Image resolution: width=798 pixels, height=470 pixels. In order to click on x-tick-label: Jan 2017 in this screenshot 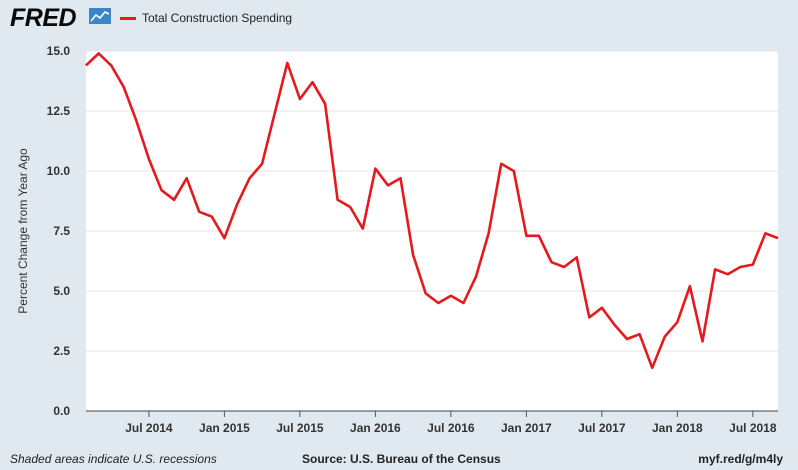, I will do `click(526, 428)`.